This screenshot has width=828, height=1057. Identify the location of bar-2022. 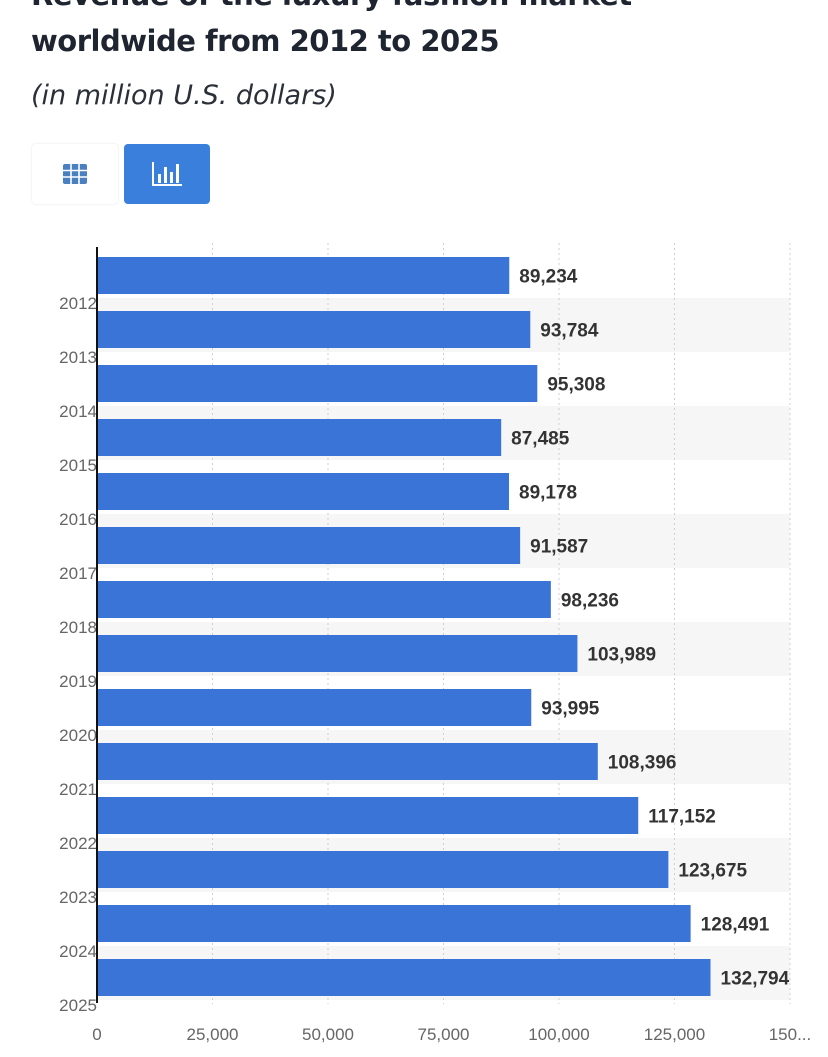
(368, 815).